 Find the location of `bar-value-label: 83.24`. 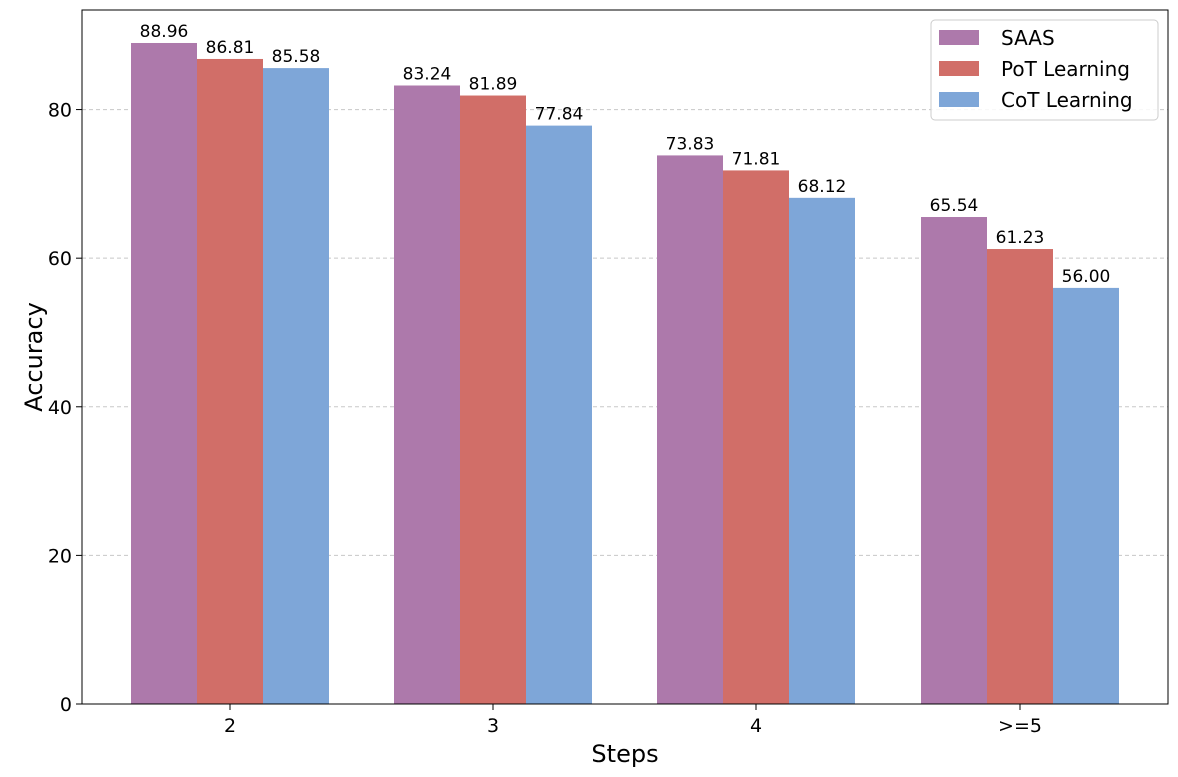

bar-value-label: 83.24 is located at coordinates (427, 74).